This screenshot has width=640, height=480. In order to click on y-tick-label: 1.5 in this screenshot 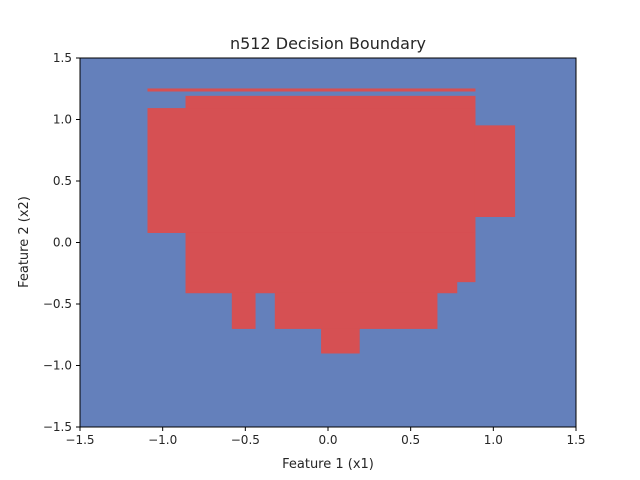, I will do `click(62, 58)`.